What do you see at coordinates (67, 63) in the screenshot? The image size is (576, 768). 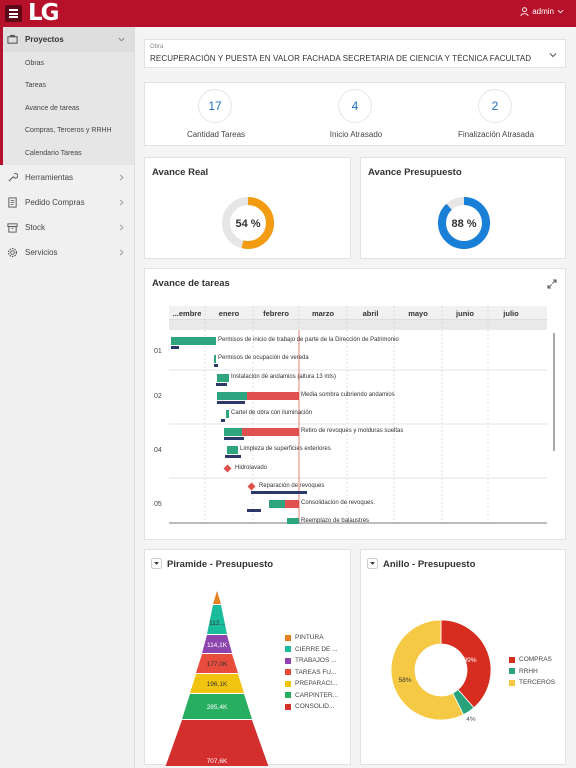 I see `sidebar-subitem-obras: Obras` at bounding box center [67, 63].